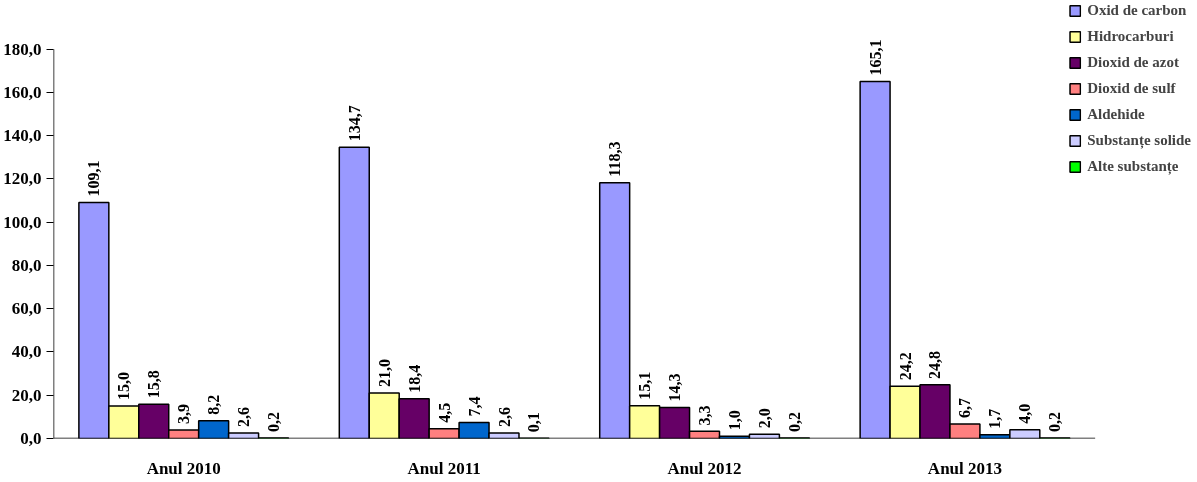  What do you see at coordinates (1133, 62) in the screenshot?
I see `legend-label: Dioxid de azot` at bounding box center [1133, 62].